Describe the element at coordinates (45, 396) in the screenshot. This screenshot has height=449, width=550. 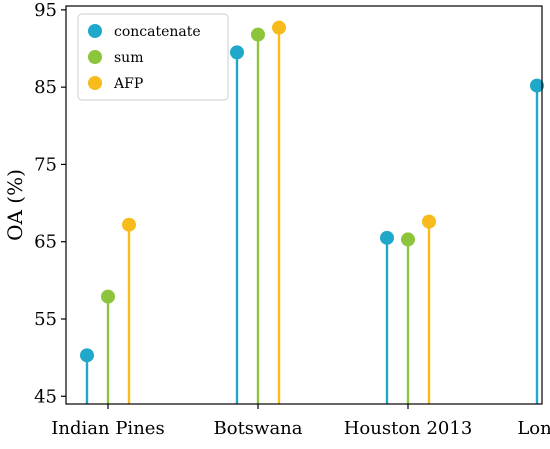
I see `y-tick-label: 45` at that location.